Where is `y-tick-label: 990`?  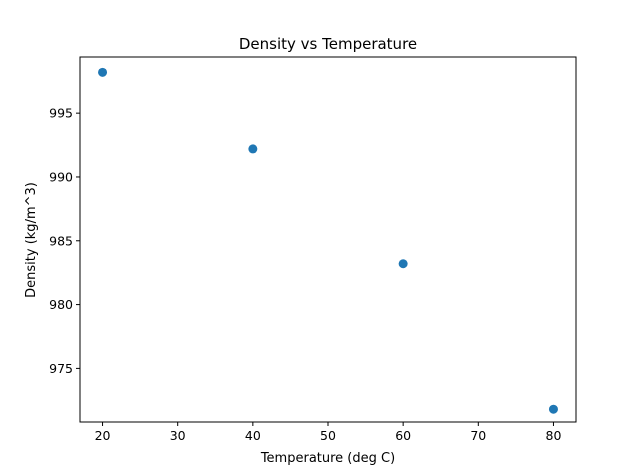
y-tick-label: 990 is located at coordinates (61, 176).